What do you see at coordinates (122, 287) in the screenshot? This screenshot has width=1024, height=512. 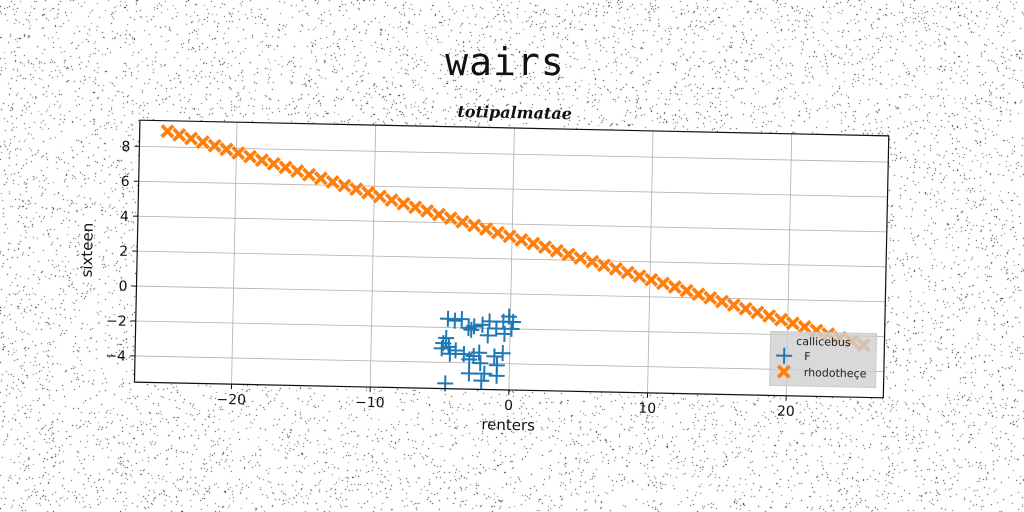 I see `y-tick-label: 0` at bounding box center [122, 287].